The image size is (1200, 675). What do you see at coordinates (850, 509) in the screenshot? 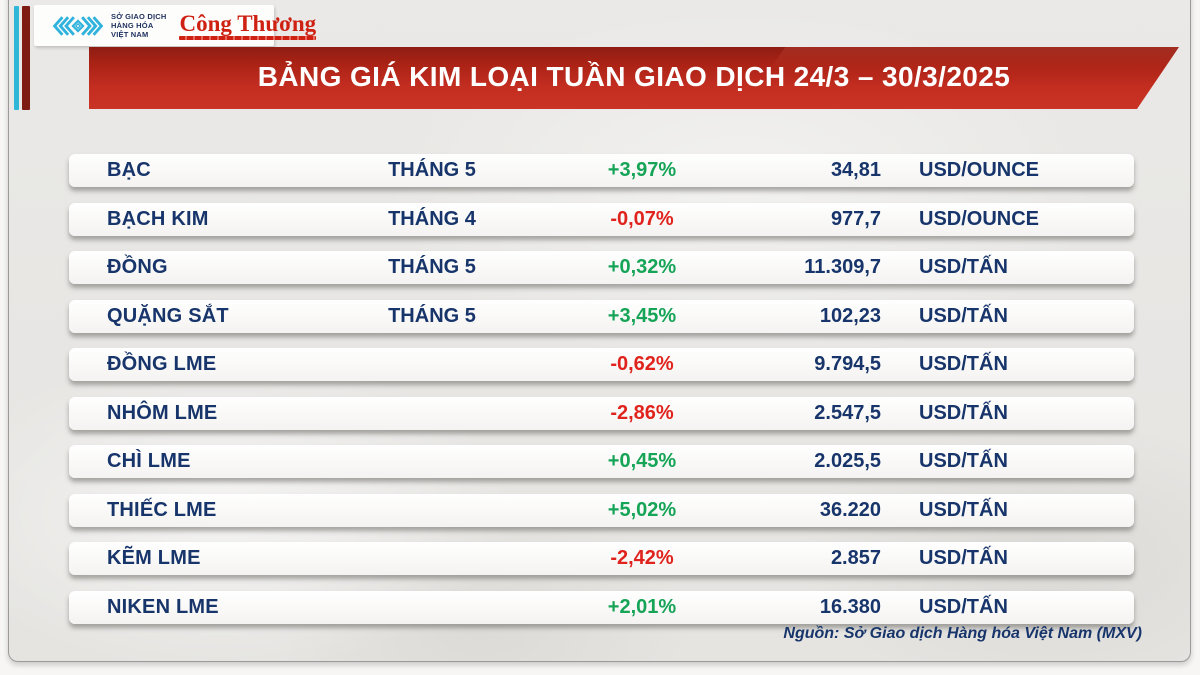
I see `price-value: 36.220` at bounding box center [850, 509].